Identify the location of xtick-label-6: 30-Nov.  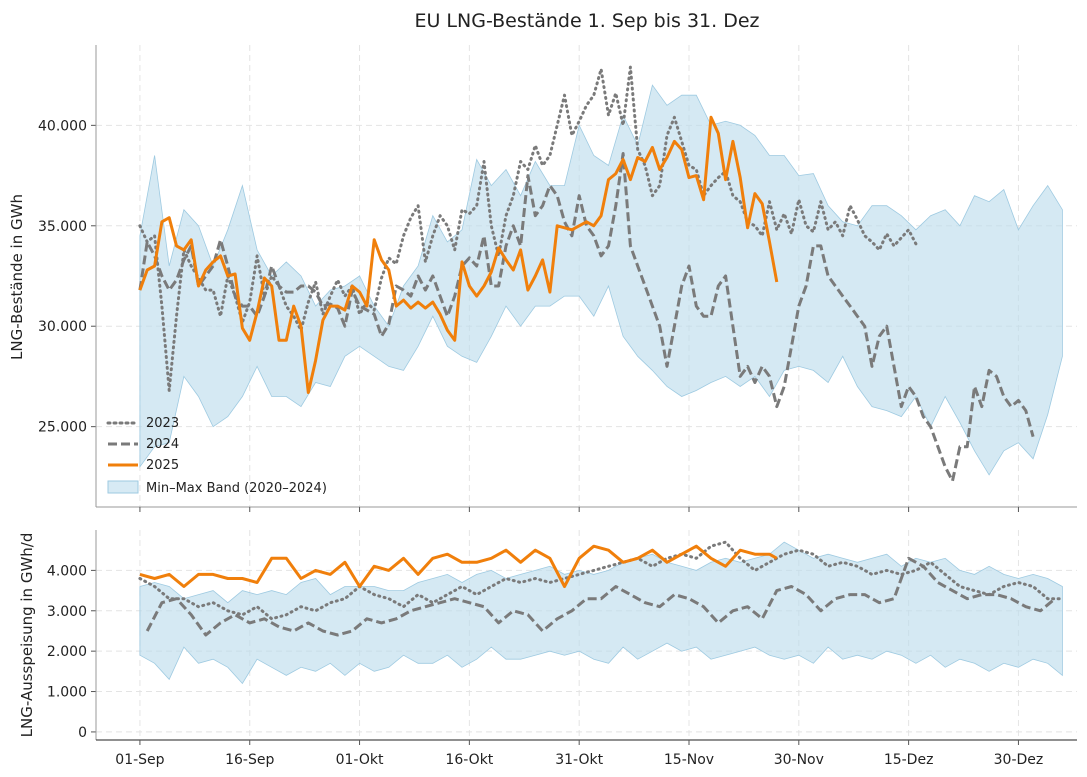
(799, 760).